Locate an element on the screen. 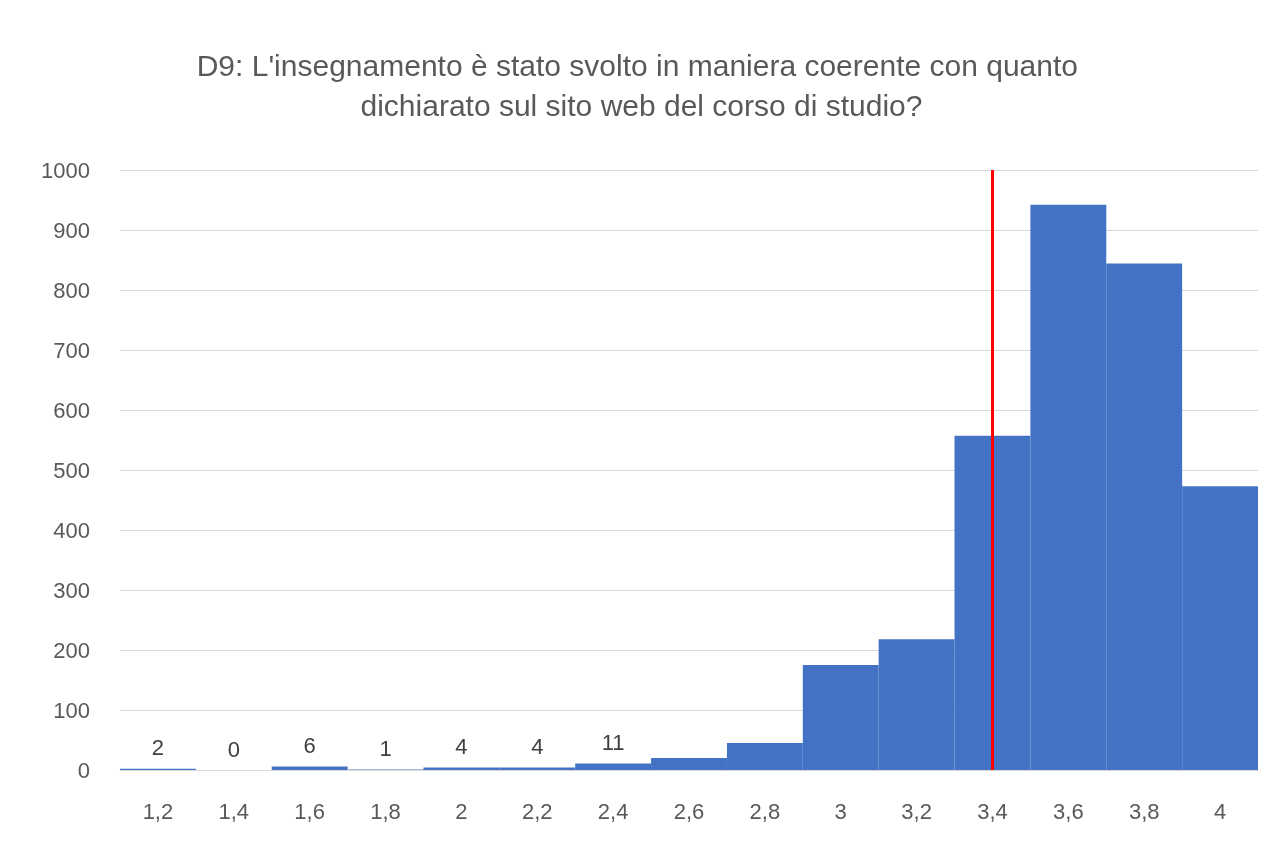 The height and width of the screenshot is (843, 1283). y-tick-label: 200 is located at coordinates (71, 650).